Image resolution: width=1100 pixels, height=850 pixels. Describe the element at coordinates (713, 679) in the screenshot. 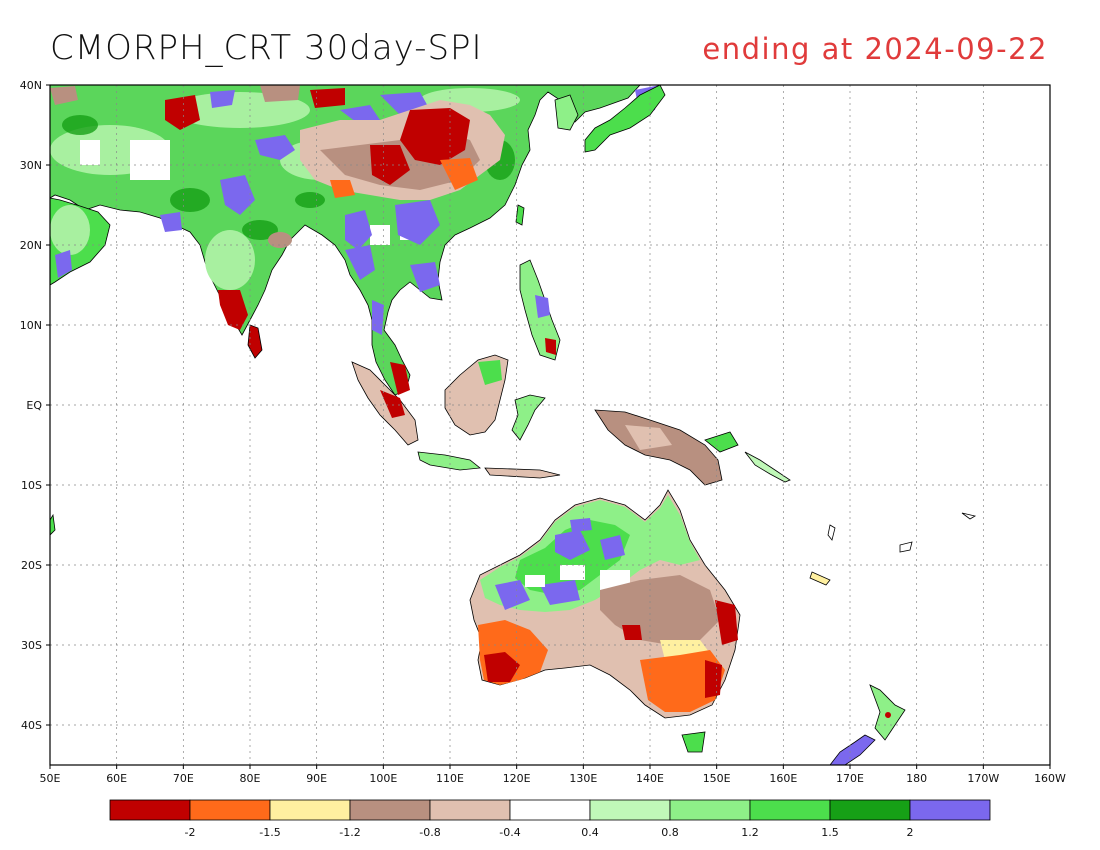

I see `australia-se-red` at that location.